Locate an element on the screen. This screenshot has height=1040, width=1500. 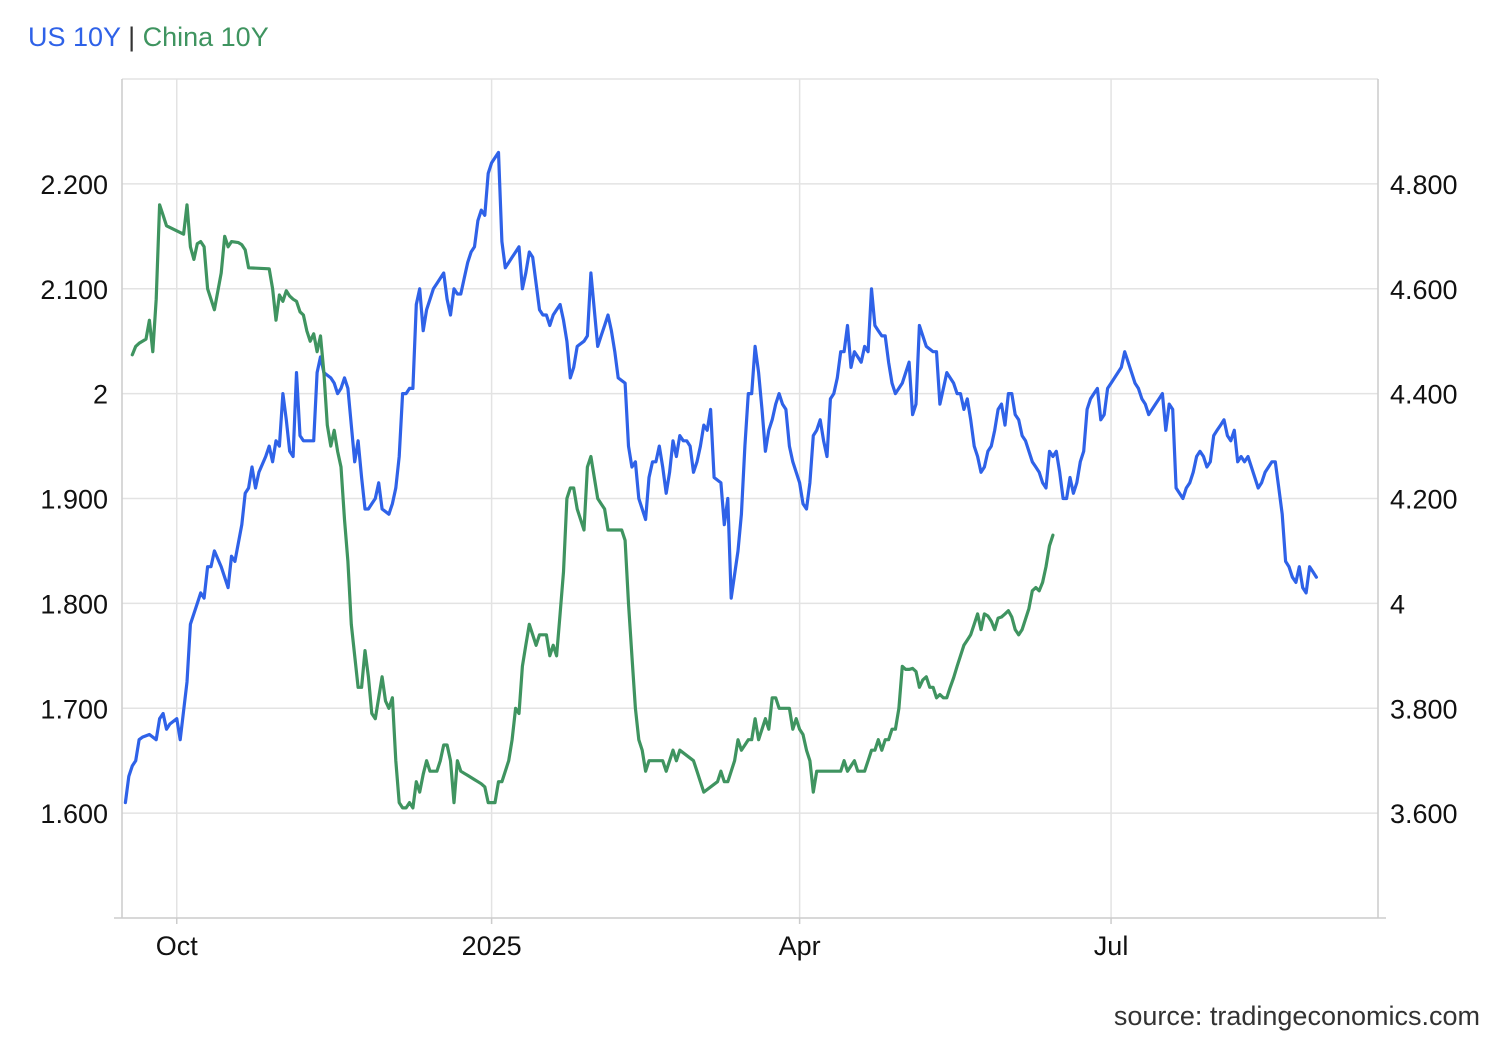
legend-us-10y: US 10Y is located at coordinates (74, 37).